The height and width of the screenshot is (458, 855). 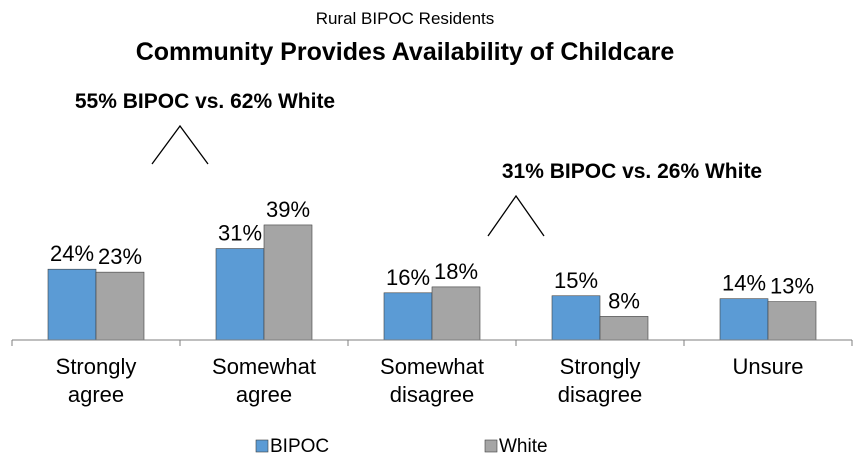 I want to click on category-label-3-line-1: disagree, so click(x=600, y=394).